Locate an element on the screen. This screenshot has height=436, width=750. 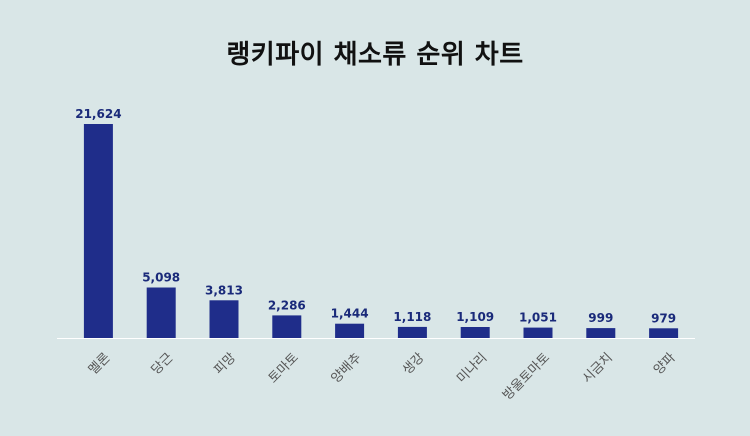
value-label-9: 999 is located at coordinates (600, 318).